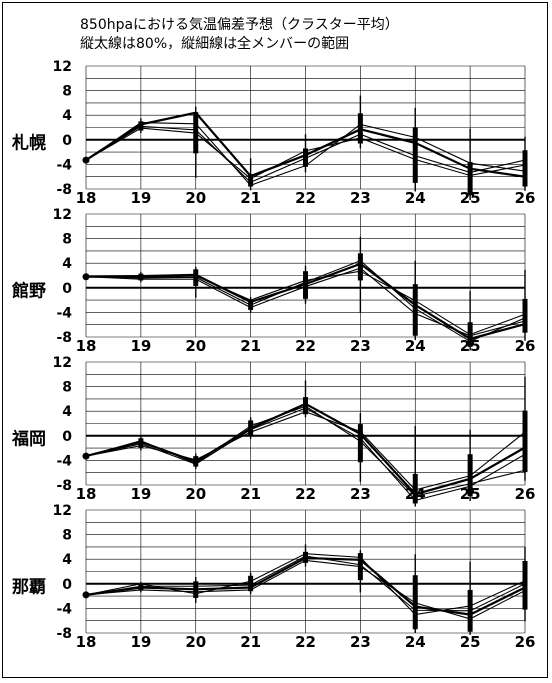  I want to click on chart-title: 850hpaにおける気温偏差予想（クラスター平均）, so click(239, 25).